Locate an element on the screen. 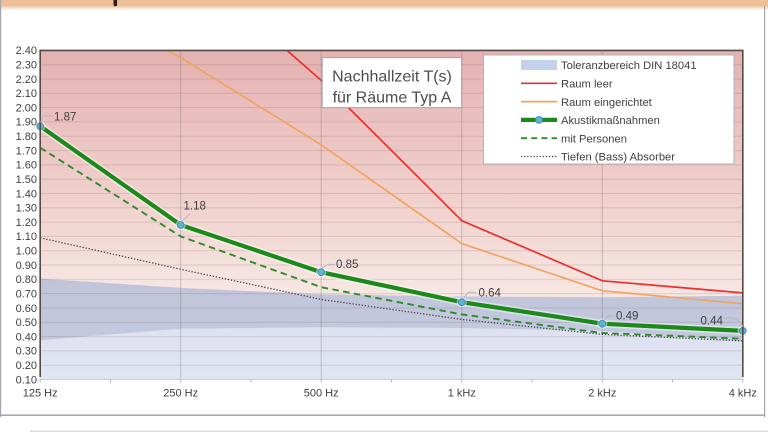  svg-text: 1.90 is located at coordinates (26, 123).